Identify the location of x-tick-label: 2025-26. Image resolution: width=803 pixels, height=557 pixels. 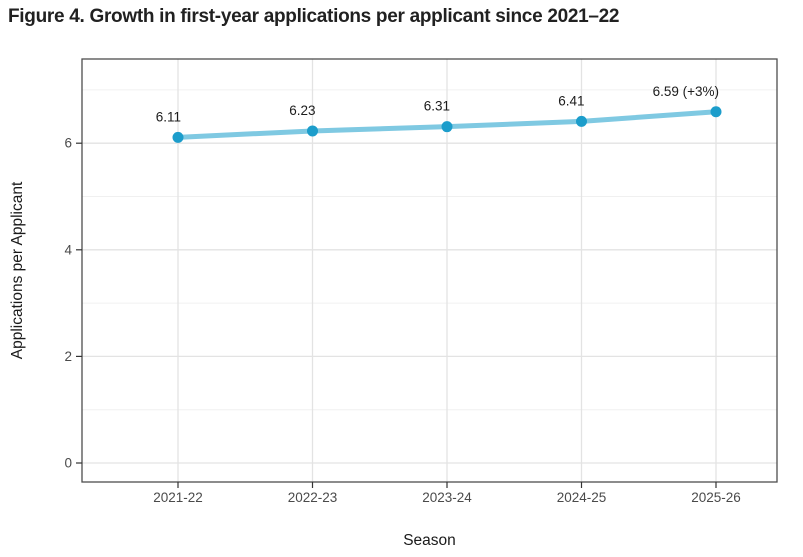
(716, 497).